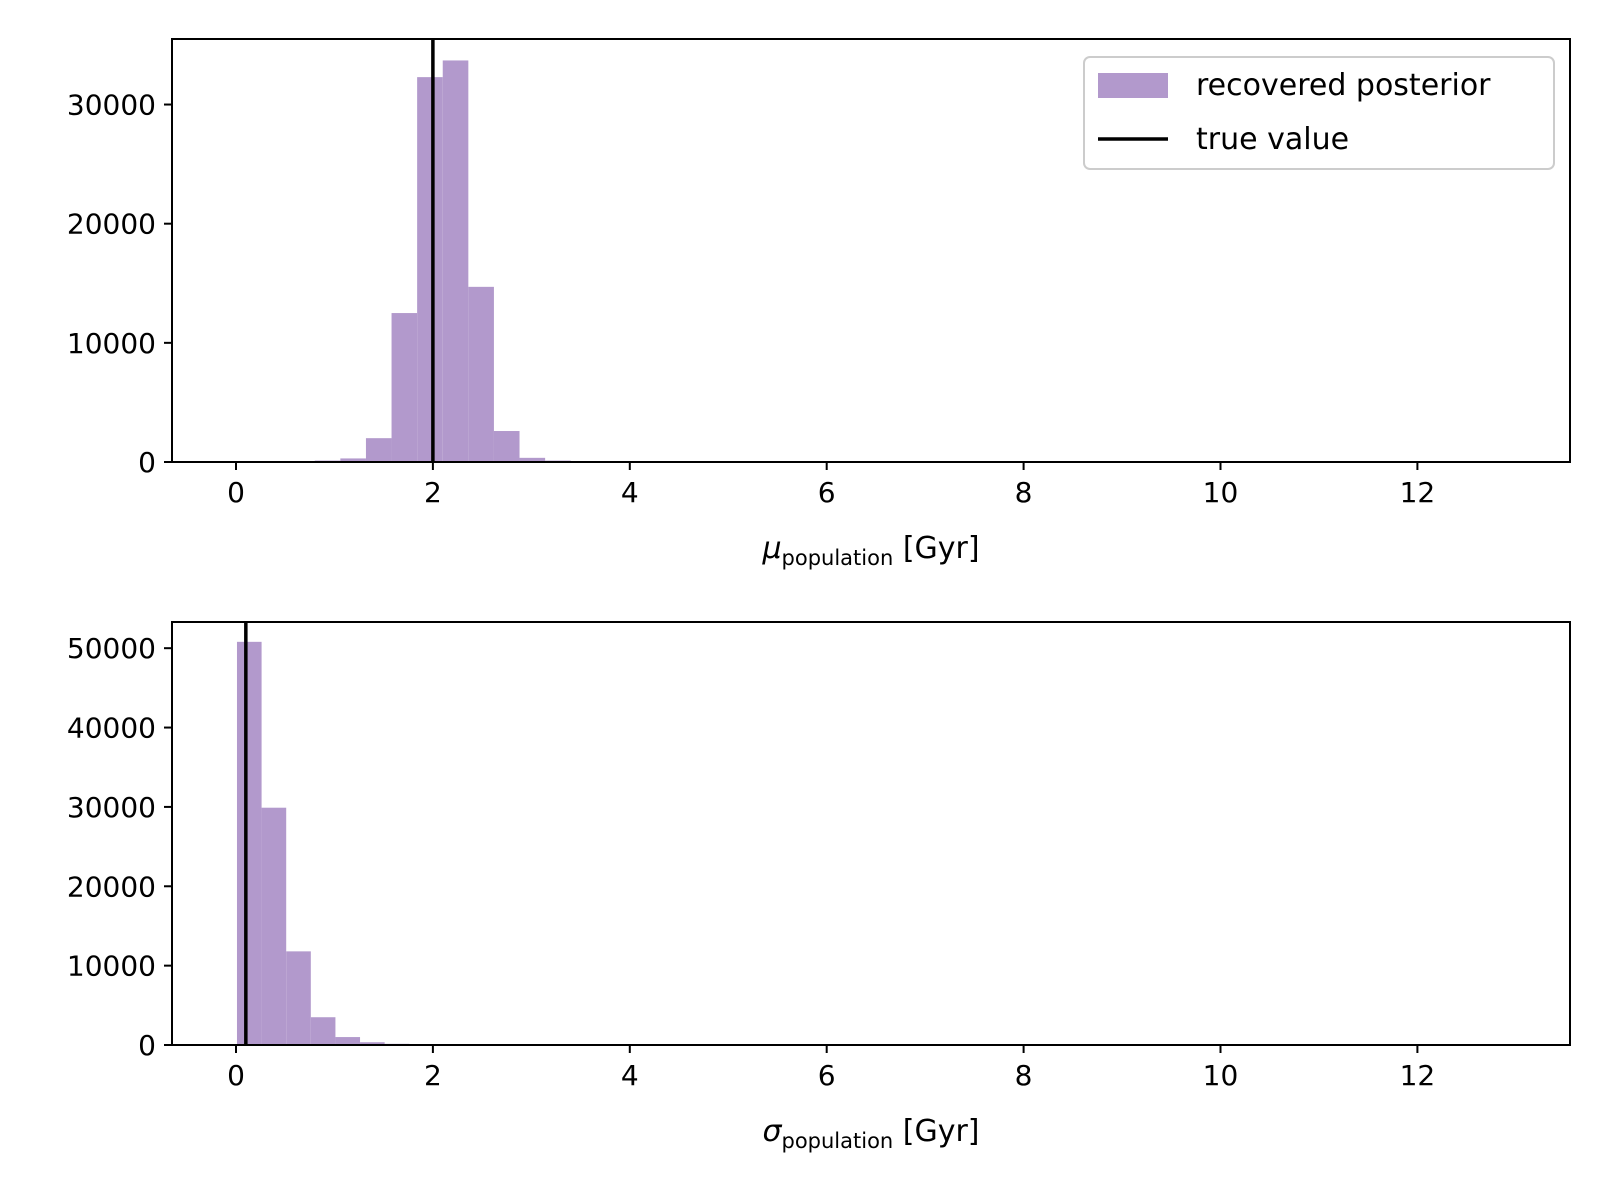 The image size is (1600, 1200). Describe the element at coordinates (1133, 85) in the screenshot. I see `legend-patch-swatch` at that location.